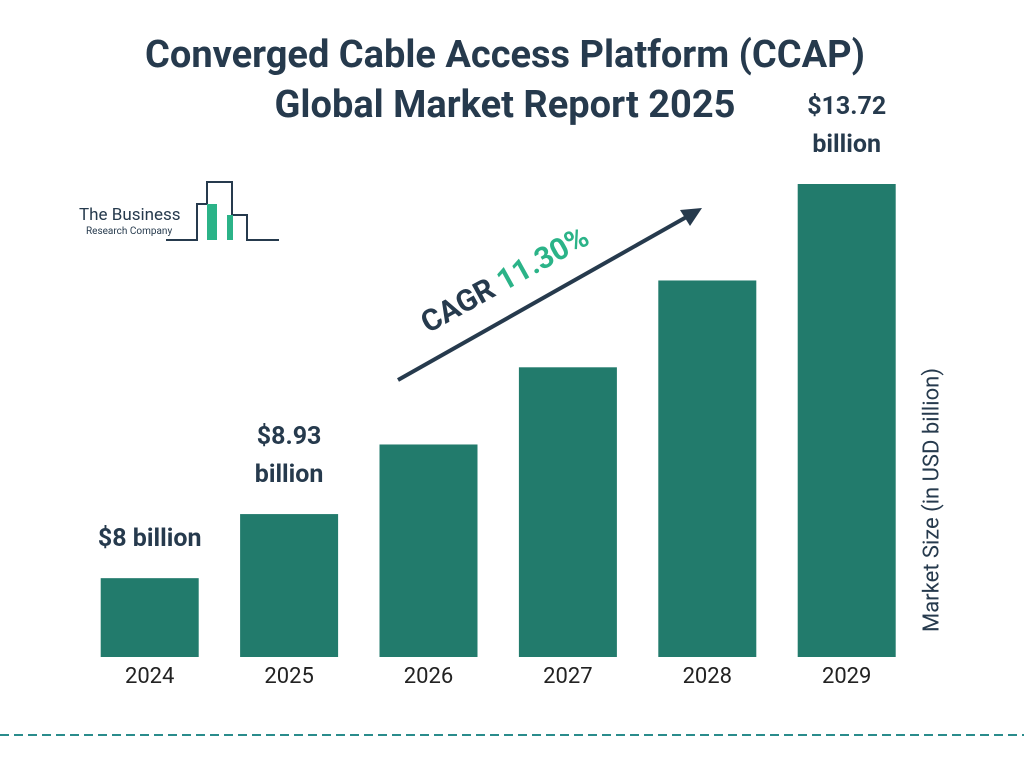 The height and width of the screenshot is (768, 1024). I want to click on x-tick-label: 2027, so click(568, 676).